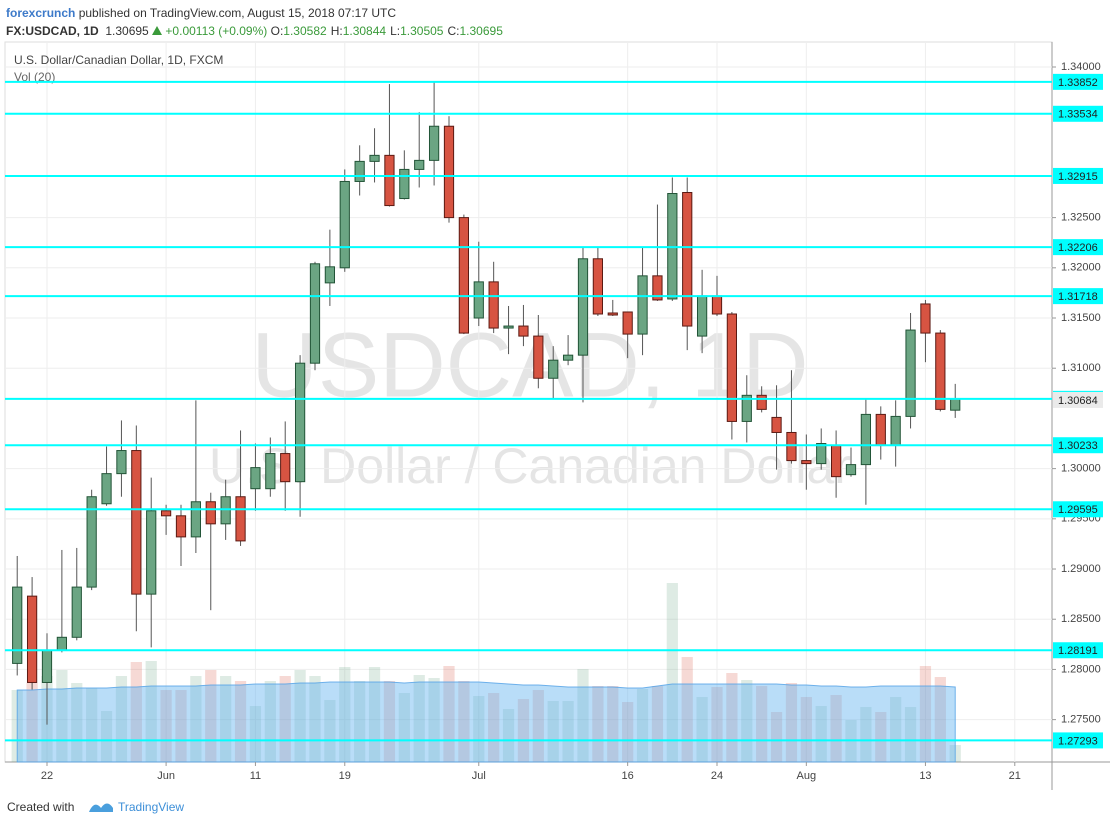 Image resolution: width=1110 pixels, height=825 pixels. Describe the element at coordinates (101, 807) in the screenshot. I see `logo` at that location.